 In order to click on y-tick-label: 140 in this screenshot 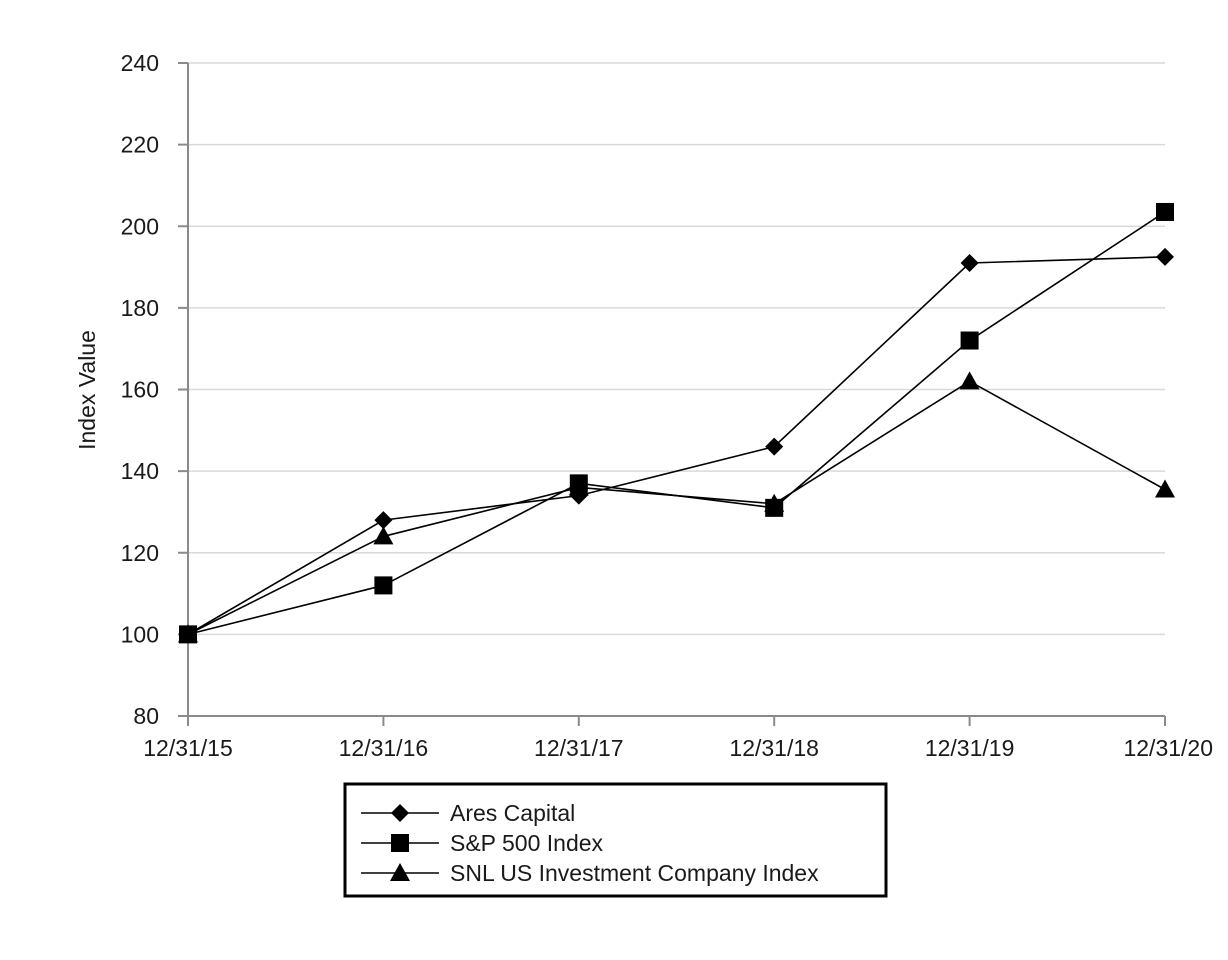, I will do `click(140, 471)`.